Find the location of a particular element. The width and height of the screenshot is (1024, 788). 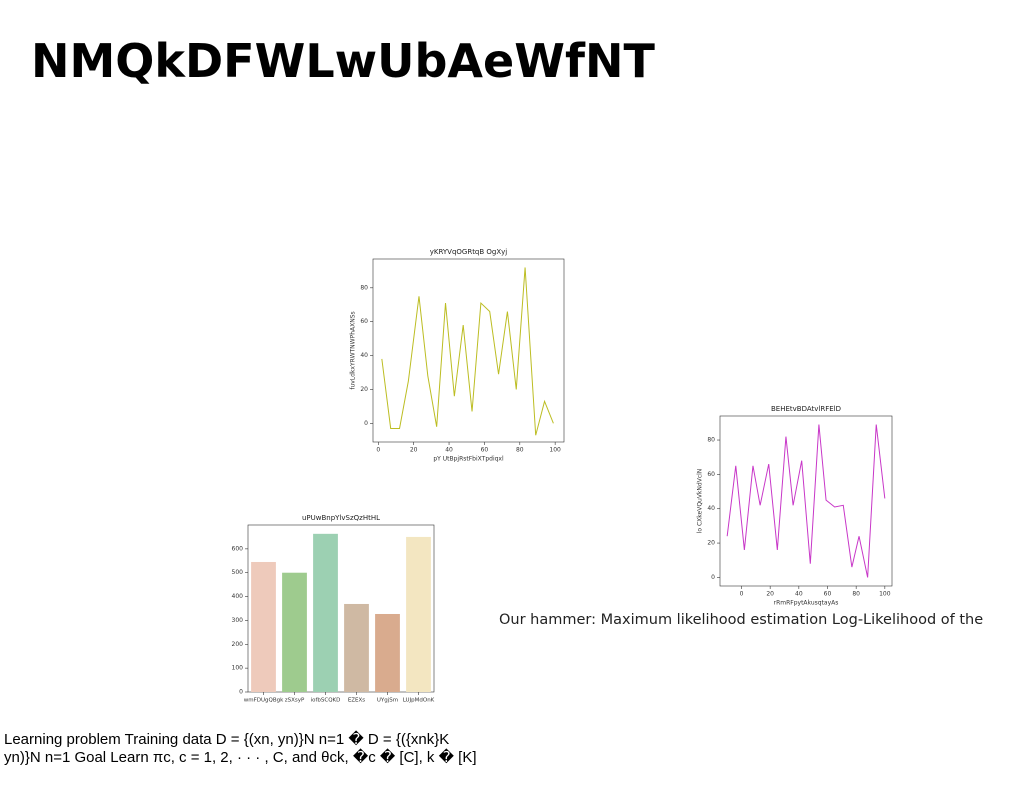

y-axis-label: fuvLdkxYRWTNWPhAXNSs is located at coordinates (353, 350).